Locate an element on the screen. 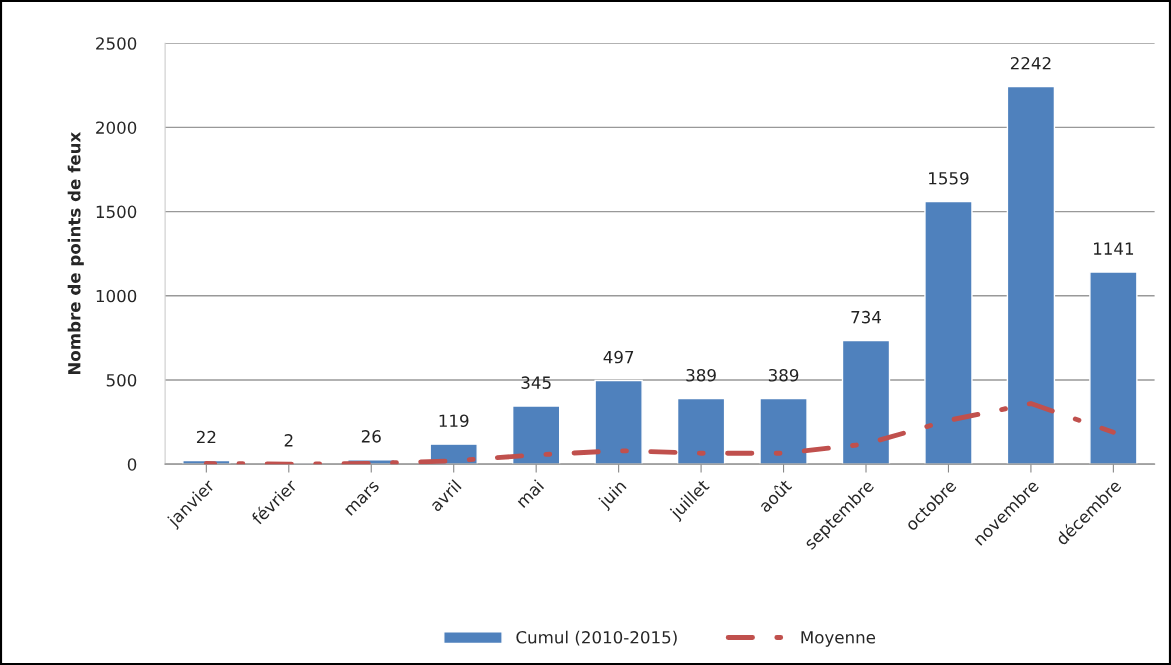 The image size is (1171, 665). data-label: 26 is located at coordinates (371, 436).